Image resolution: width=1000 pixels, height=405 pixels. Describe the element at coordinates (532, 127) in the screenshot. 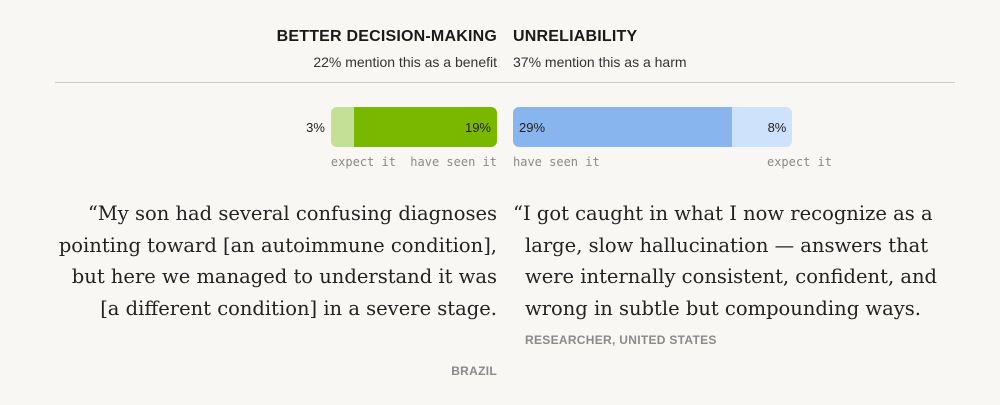

I see `value-label: 29%` at that location.